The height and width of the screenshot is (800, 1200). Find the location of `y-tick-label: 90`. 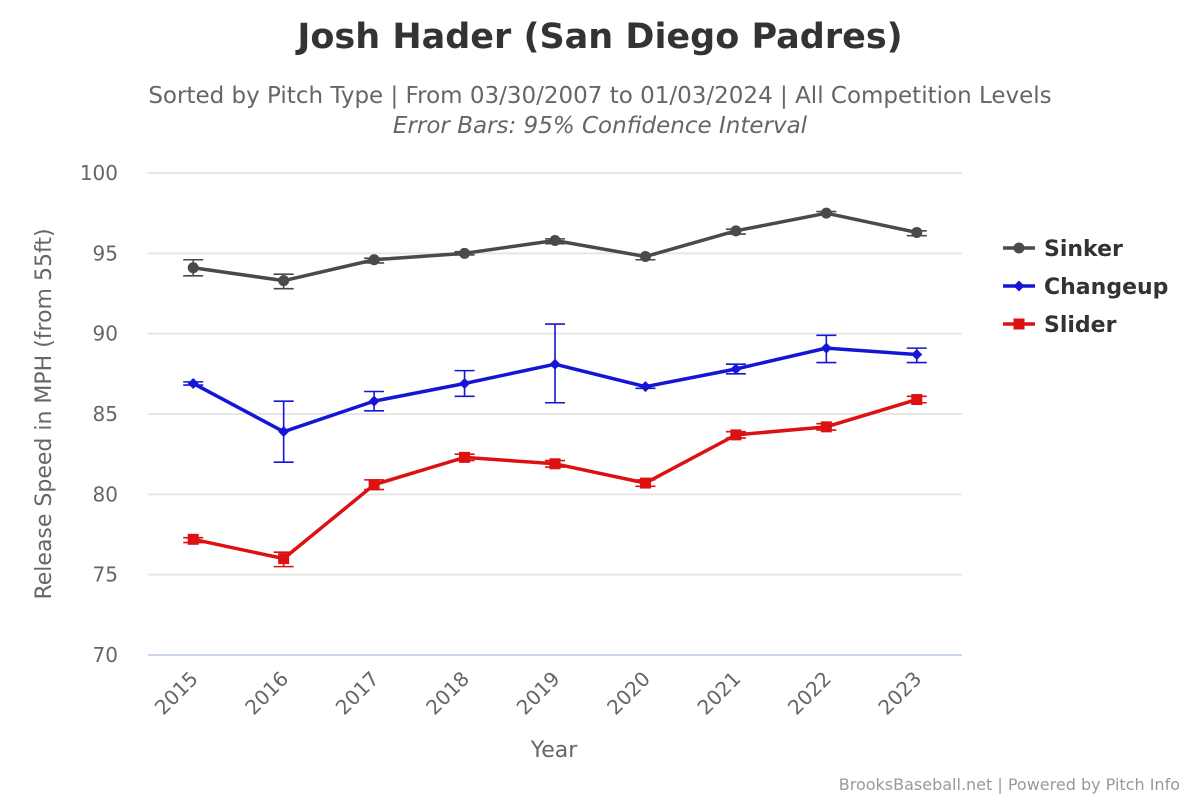

y-tick-label: 90 is located at coordinates (105, 334).